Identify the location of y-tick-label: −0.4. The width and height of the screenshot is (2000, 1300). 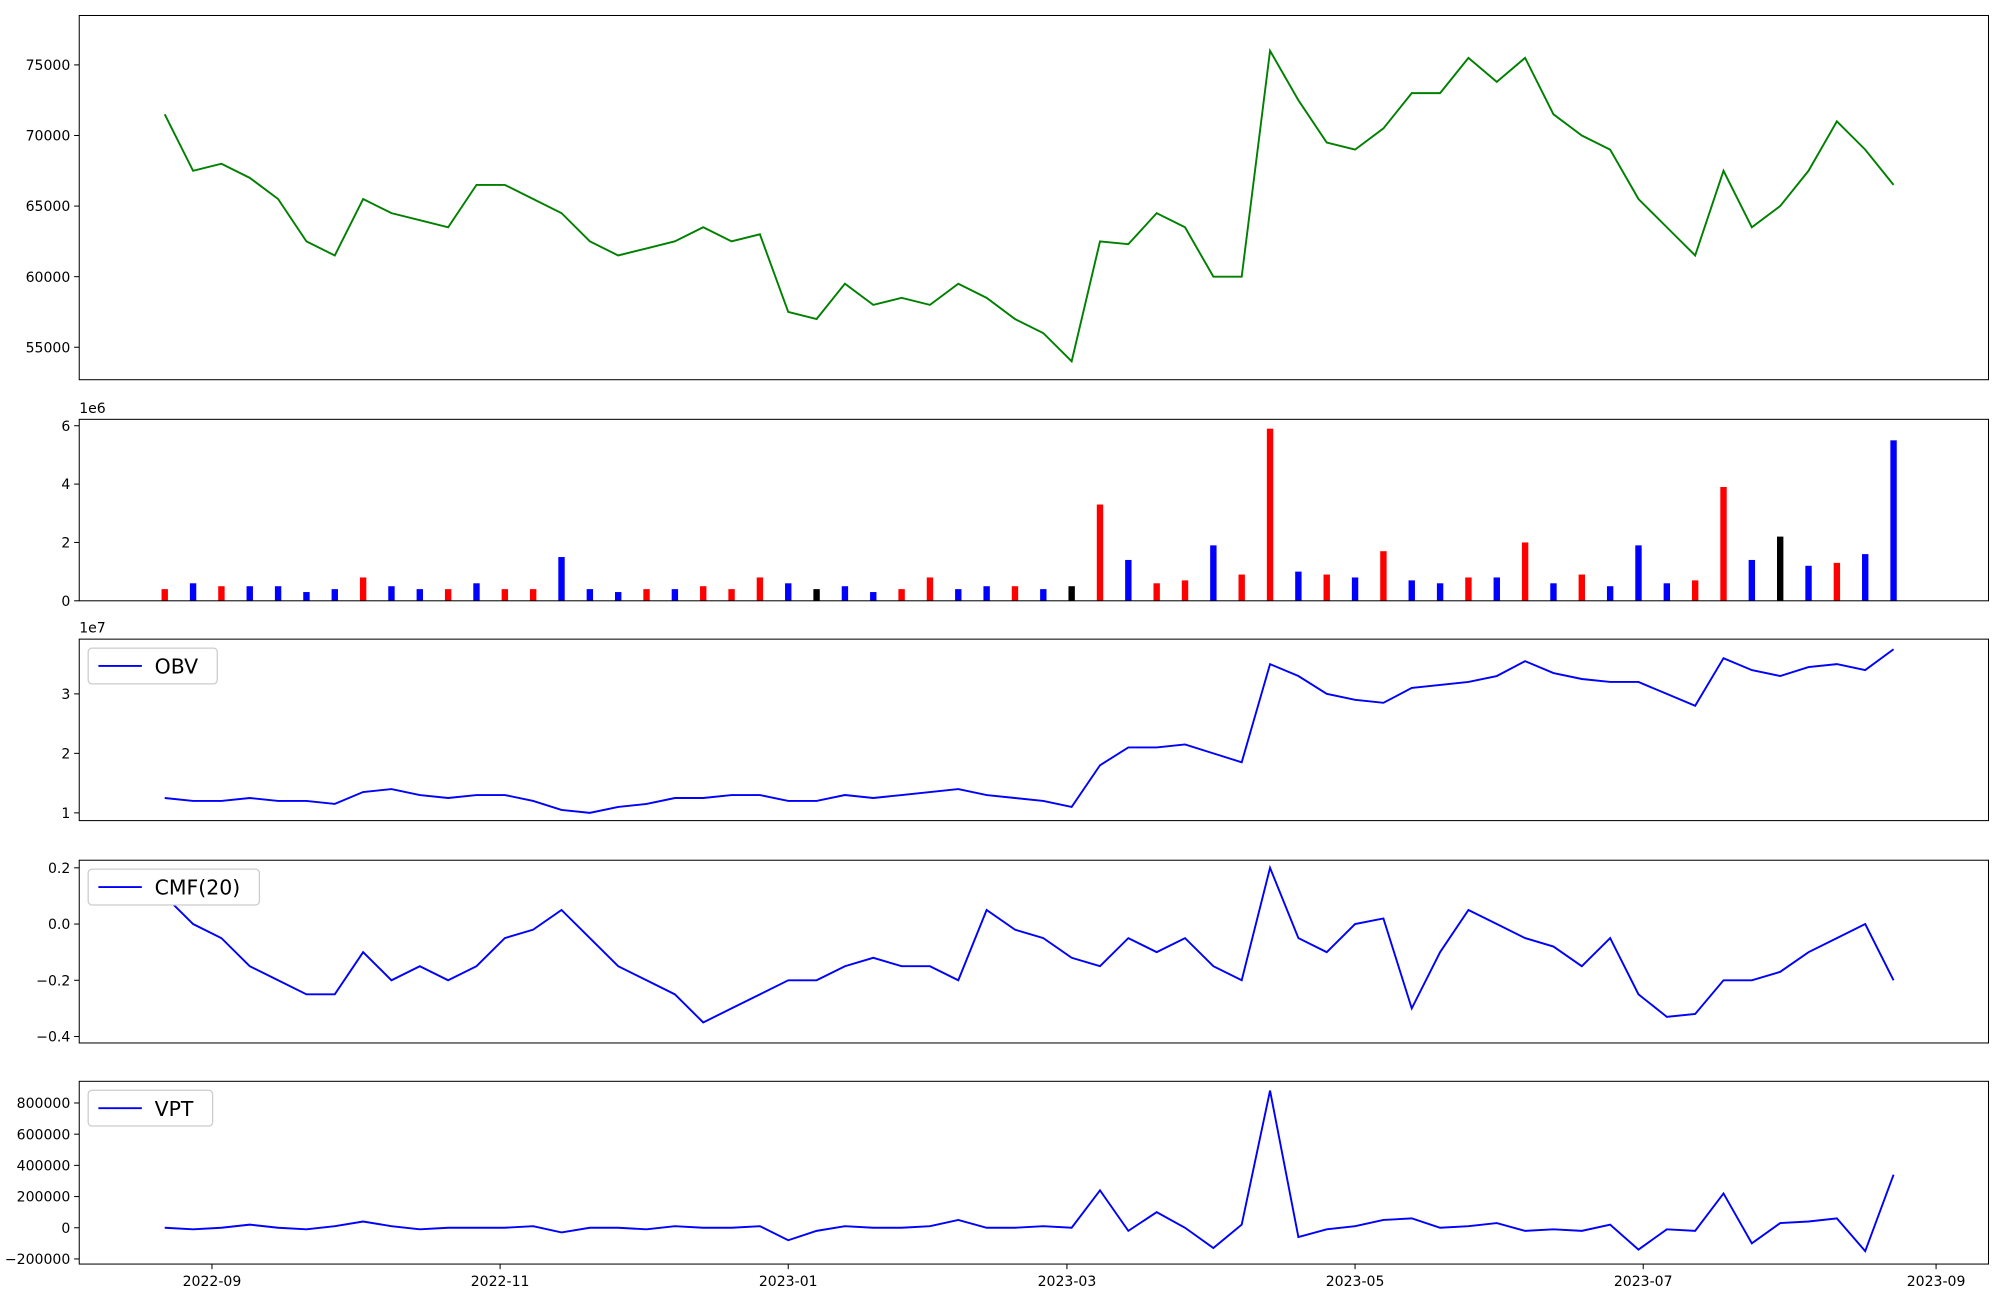
(53, 1038).